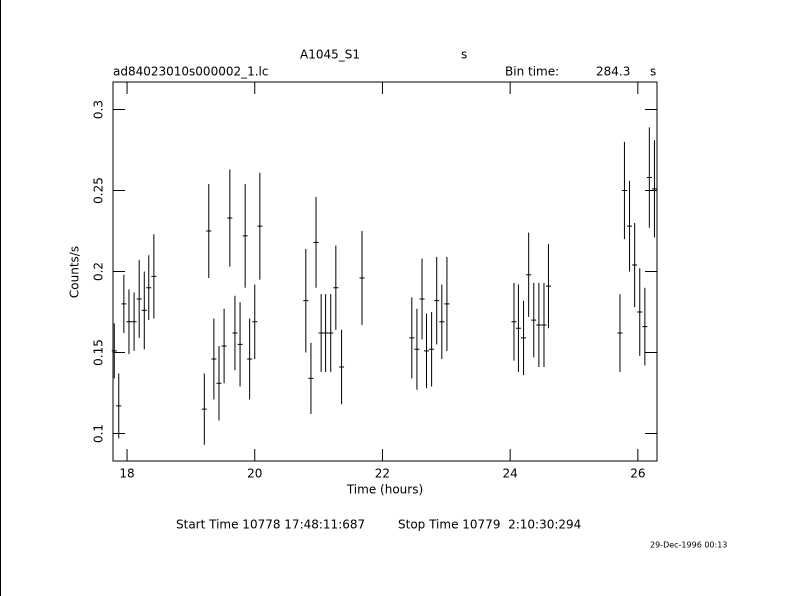 Image resolution: width=790 pixels, height=596 pixels. What do you see at coordinates (75, 272) in the screenshot?
I see `y-axis-label: Counts/s` at bounding box center [75, 272].